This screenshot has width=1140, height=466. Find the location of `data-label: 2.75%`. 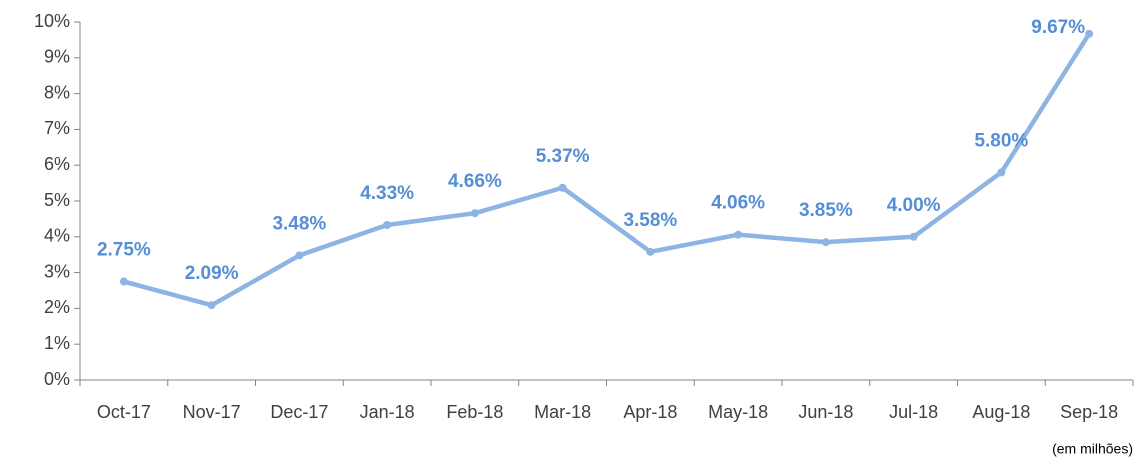

data-label: 2.75% is located at coordinates (124, 250).